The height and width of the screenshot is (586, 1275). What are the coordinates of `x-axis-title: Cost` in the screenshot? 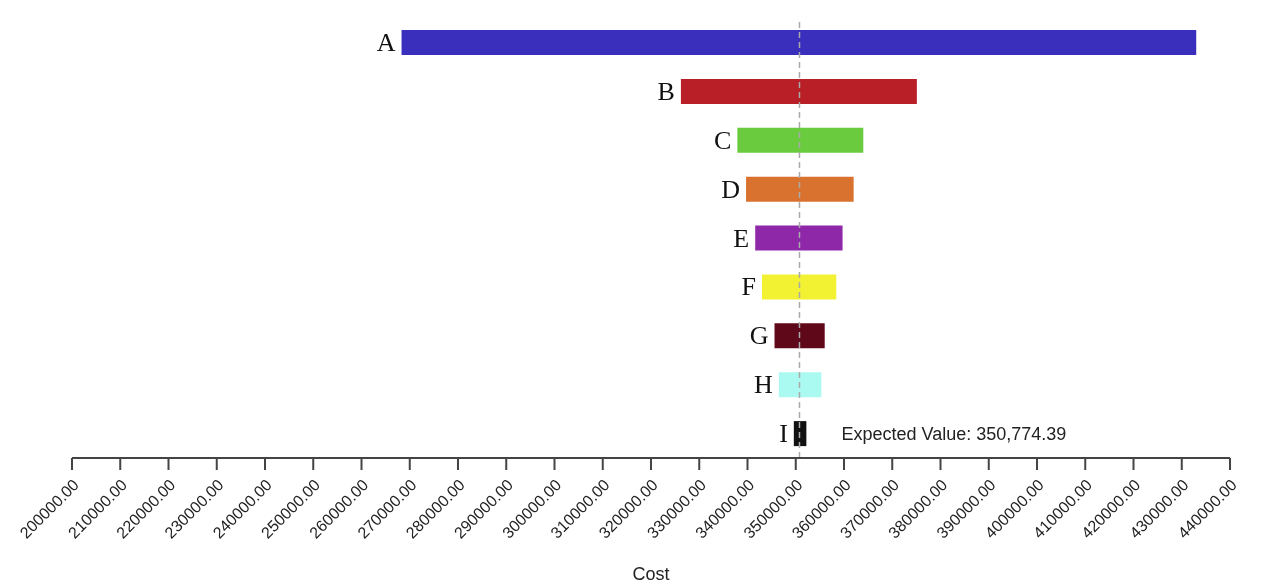 It's located at (651, 574).